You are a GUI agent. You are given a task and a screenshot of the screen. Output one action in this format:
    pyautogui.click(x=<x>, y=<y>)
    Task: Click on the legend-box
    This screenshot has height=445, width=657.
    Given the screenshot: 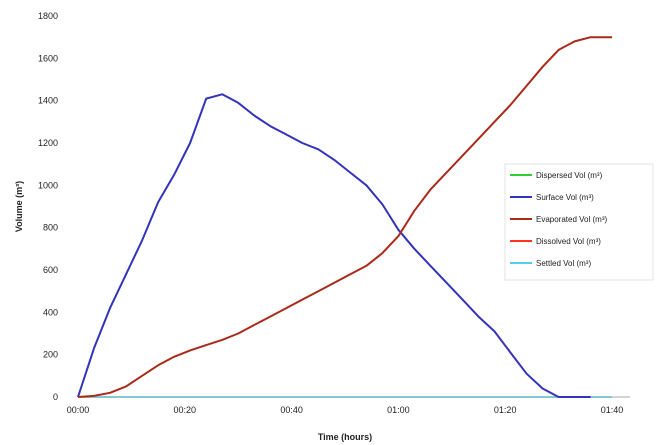 What is the action you would take?
    pyautogui.click(x=579, y=222)
    